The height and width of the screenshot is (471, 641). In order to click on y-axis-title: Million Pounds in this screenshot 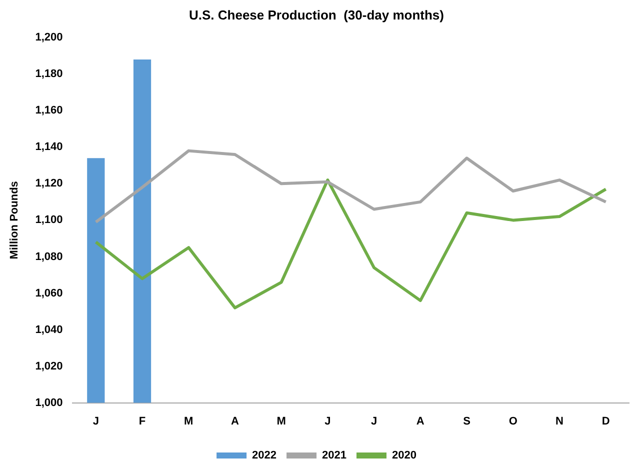, I will do `click(14, 220)`.